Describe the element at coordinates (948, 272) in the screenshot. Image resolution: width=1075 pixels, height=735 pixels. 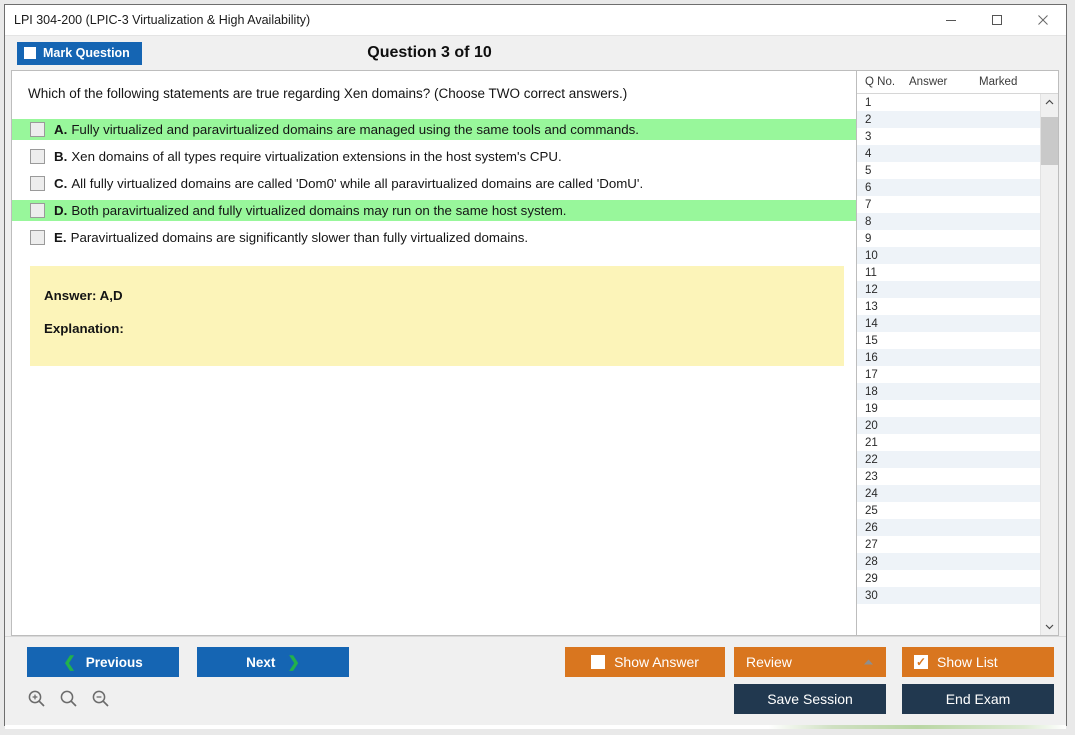
I see `table-row: 11` at that location.